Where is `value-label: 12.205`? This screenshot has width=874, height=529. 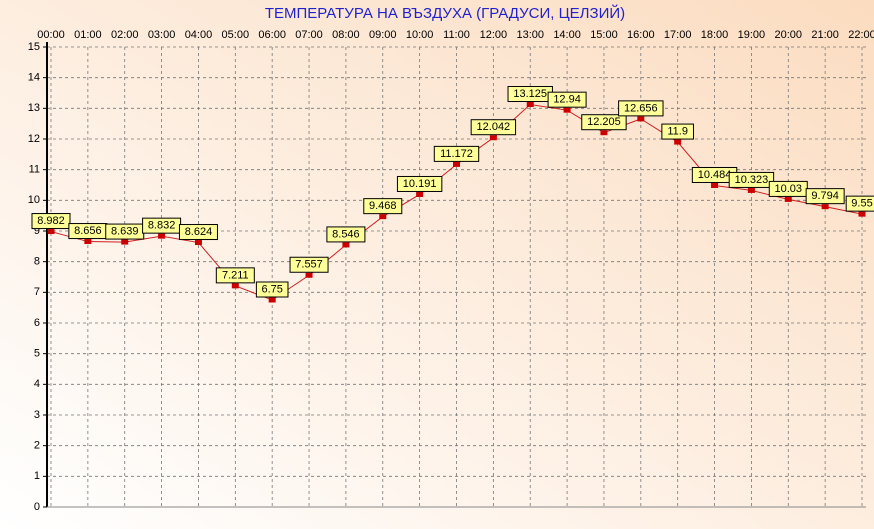 value-label: 12.205 is located at coordinates (604, 122).